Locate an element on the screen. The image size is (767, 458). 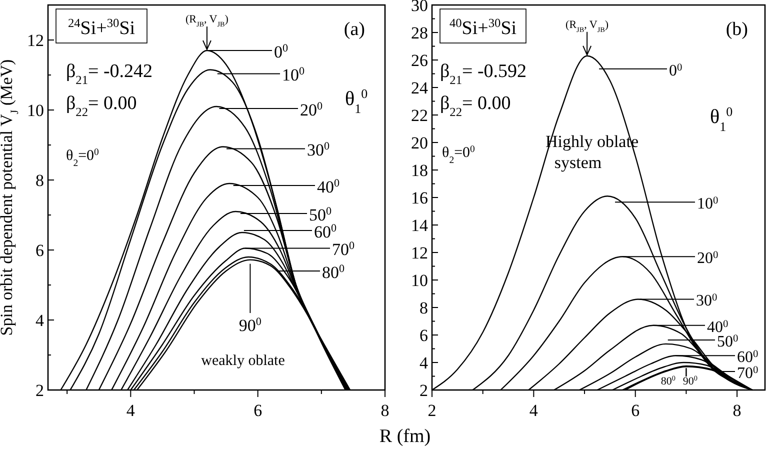
text: $^{24}$Si+$^{30}$Si is located at coordinates (102, 27).